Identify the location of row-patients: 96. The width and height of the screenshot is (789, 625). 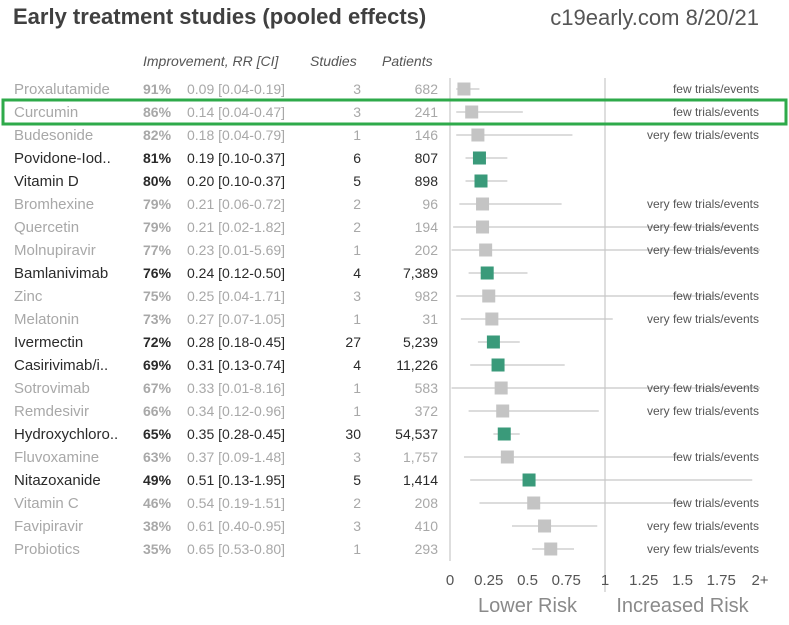
(430, 204).